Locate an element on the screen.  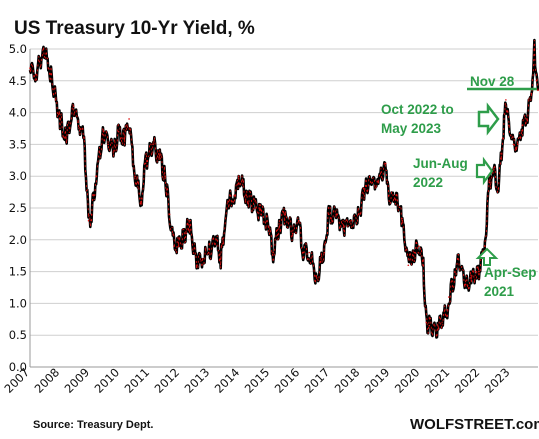
annotation-jun-aug-line2: 2022 is located at coordinates (428, 182).